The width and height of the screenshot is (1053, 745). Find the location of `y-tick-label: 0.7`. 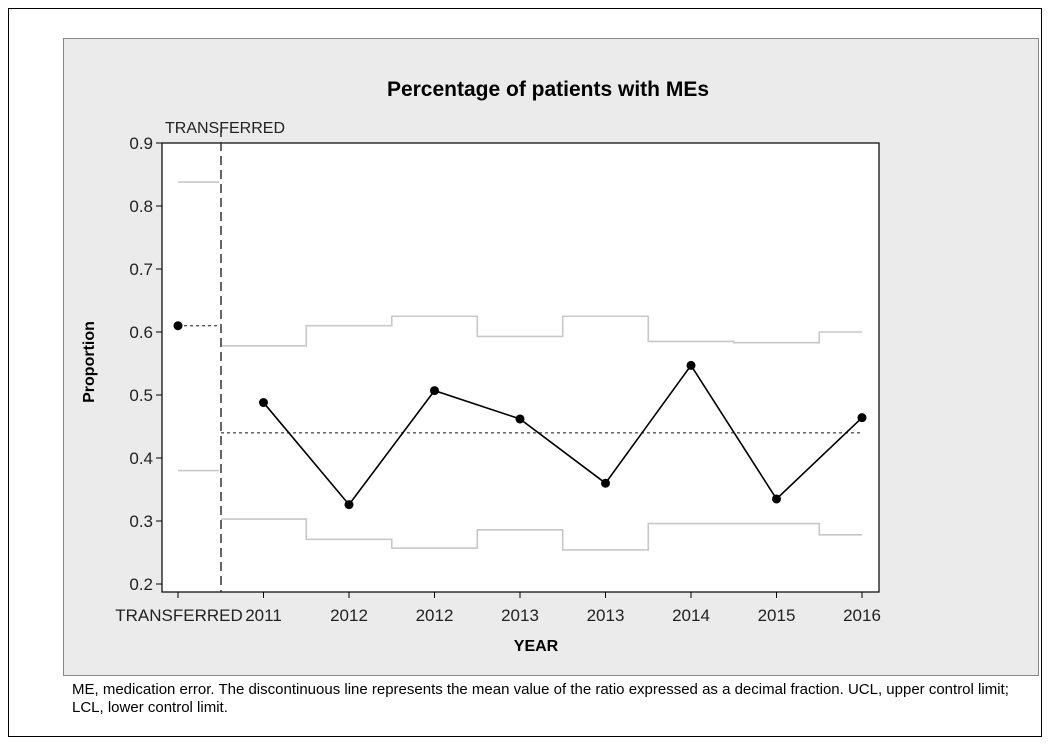

y-tick-label: 0.7 is located at coordinates (141, 269).